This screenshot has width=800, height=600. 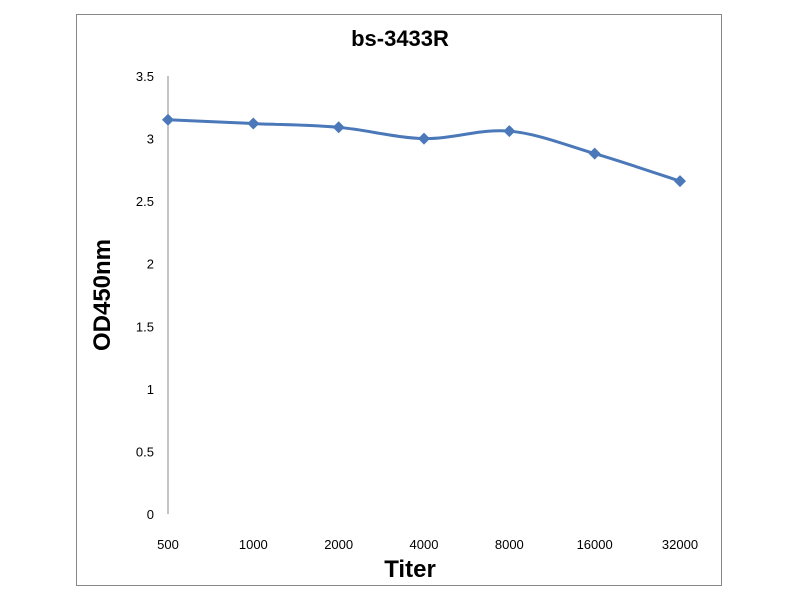 What do you see at coordinates (168, 544) in the screenshot?
I see `x-tick-label: 500` at bounding box center [168, 544].